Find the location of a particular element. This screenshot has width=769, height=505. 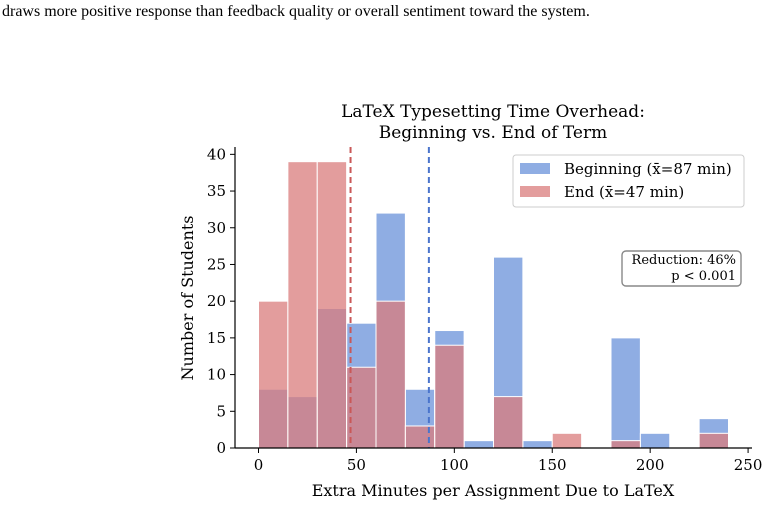

y-tick-label-5: 5 is located at coordinates (221, 411).